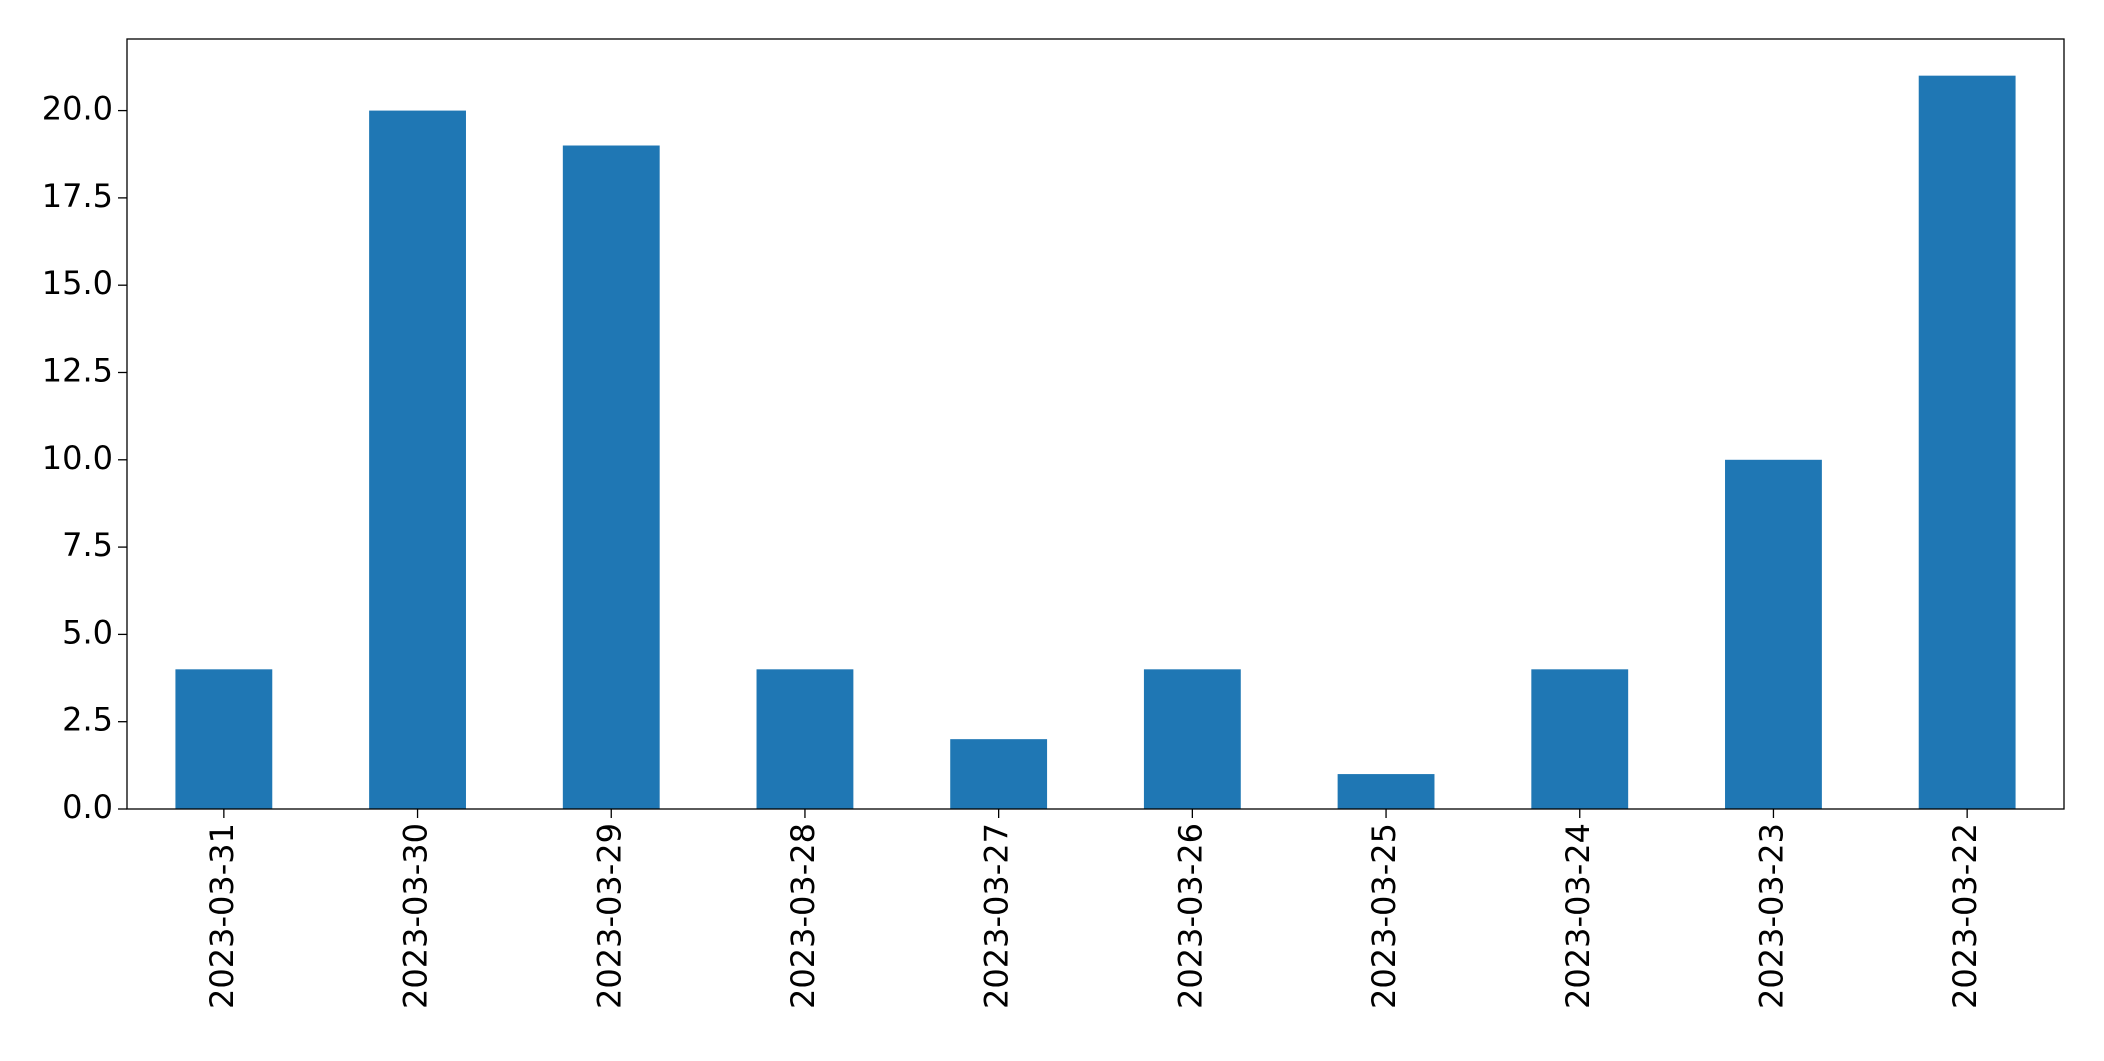 The image size is (2104, 1061). Describe the element at coordinates (609, 916) in the screenshot. I see `x-tick-label: 2023-03-29` at that location.